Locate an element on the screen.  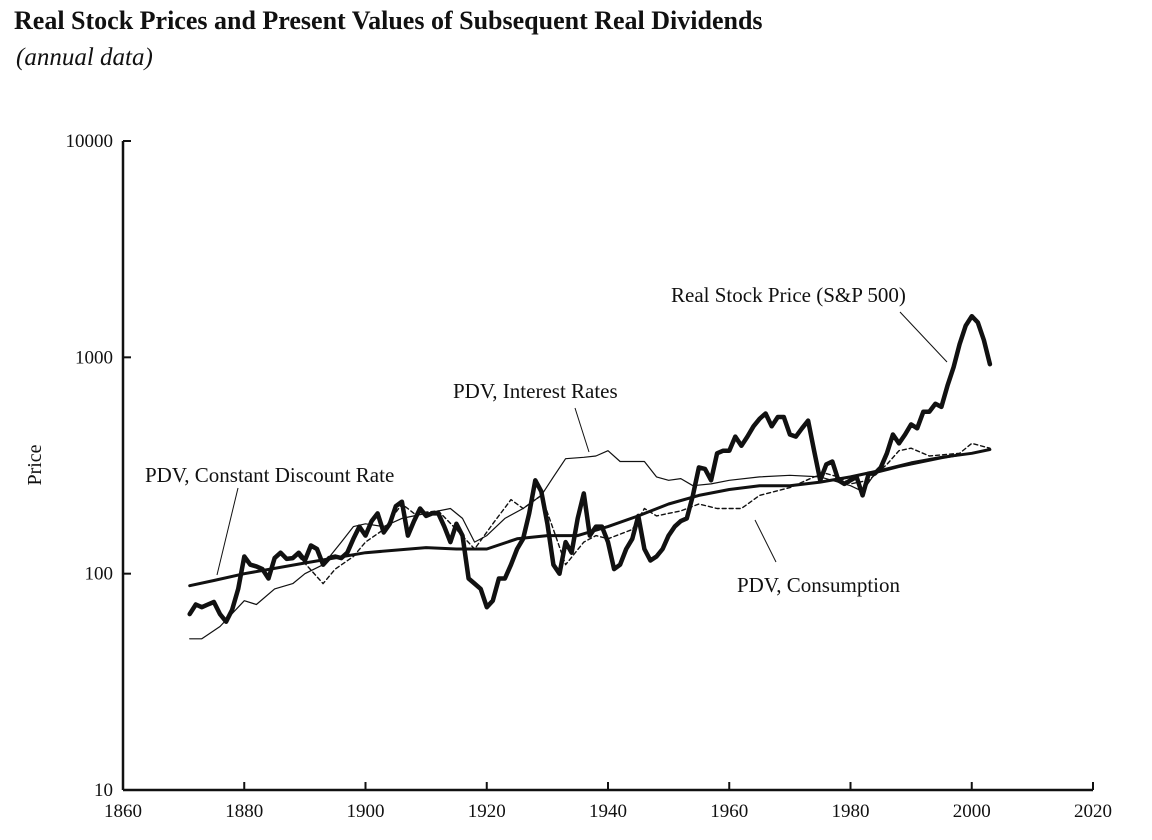
annotation-label-interest: PDV, Interest Rates is located at coordinates (535, 391).